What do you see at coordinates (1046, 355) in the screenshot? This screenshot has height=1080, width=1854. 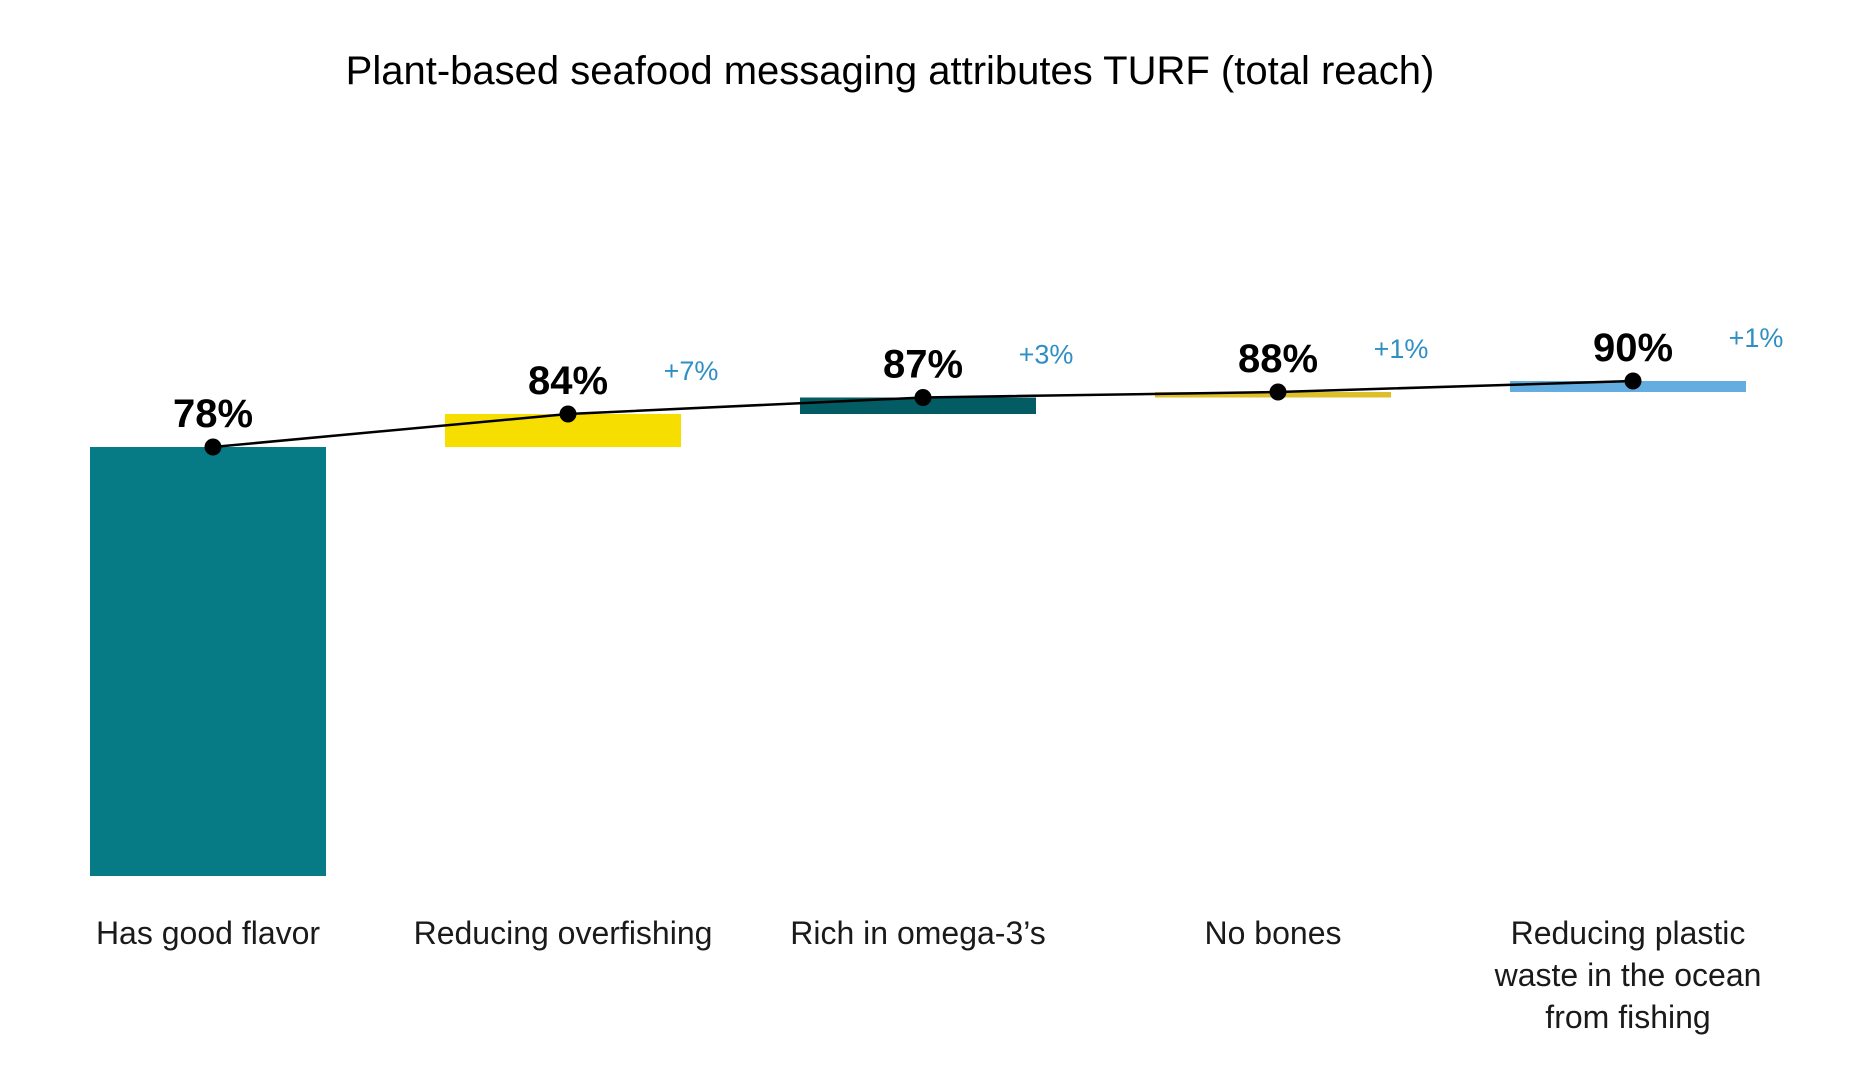 I see `delta-label-3: +3%` at bounding box center [1046, 355].